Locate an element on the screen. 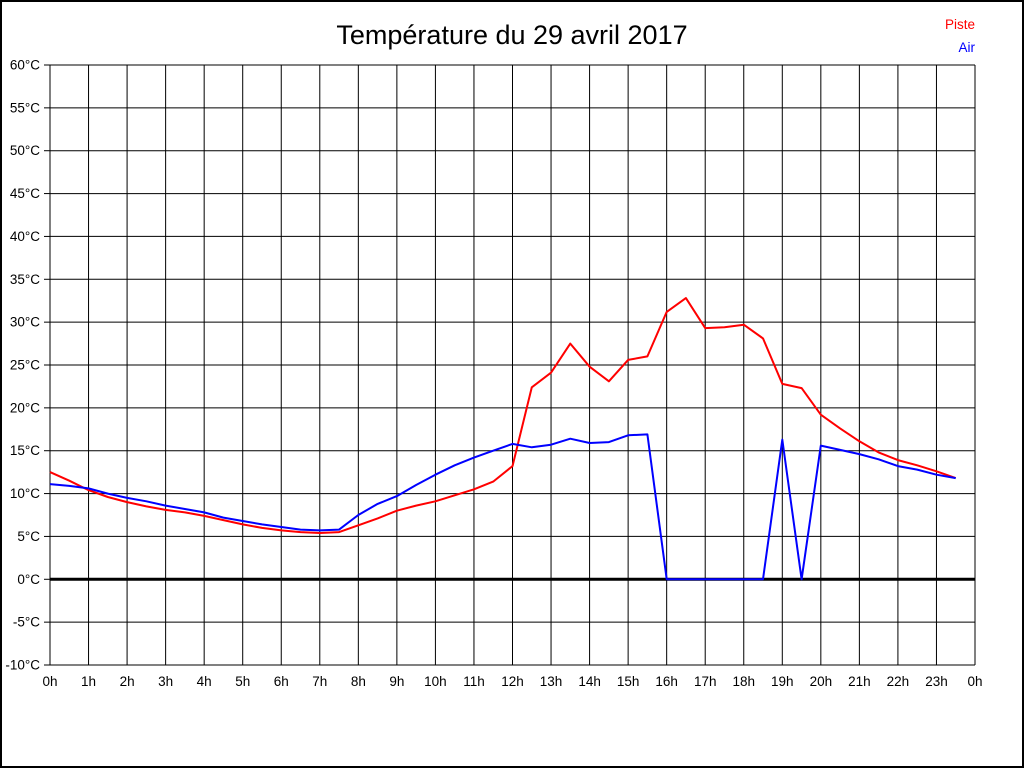 The image size is (1024, 768). legend-item-piste: Piste is located at coordinates (959, 24).